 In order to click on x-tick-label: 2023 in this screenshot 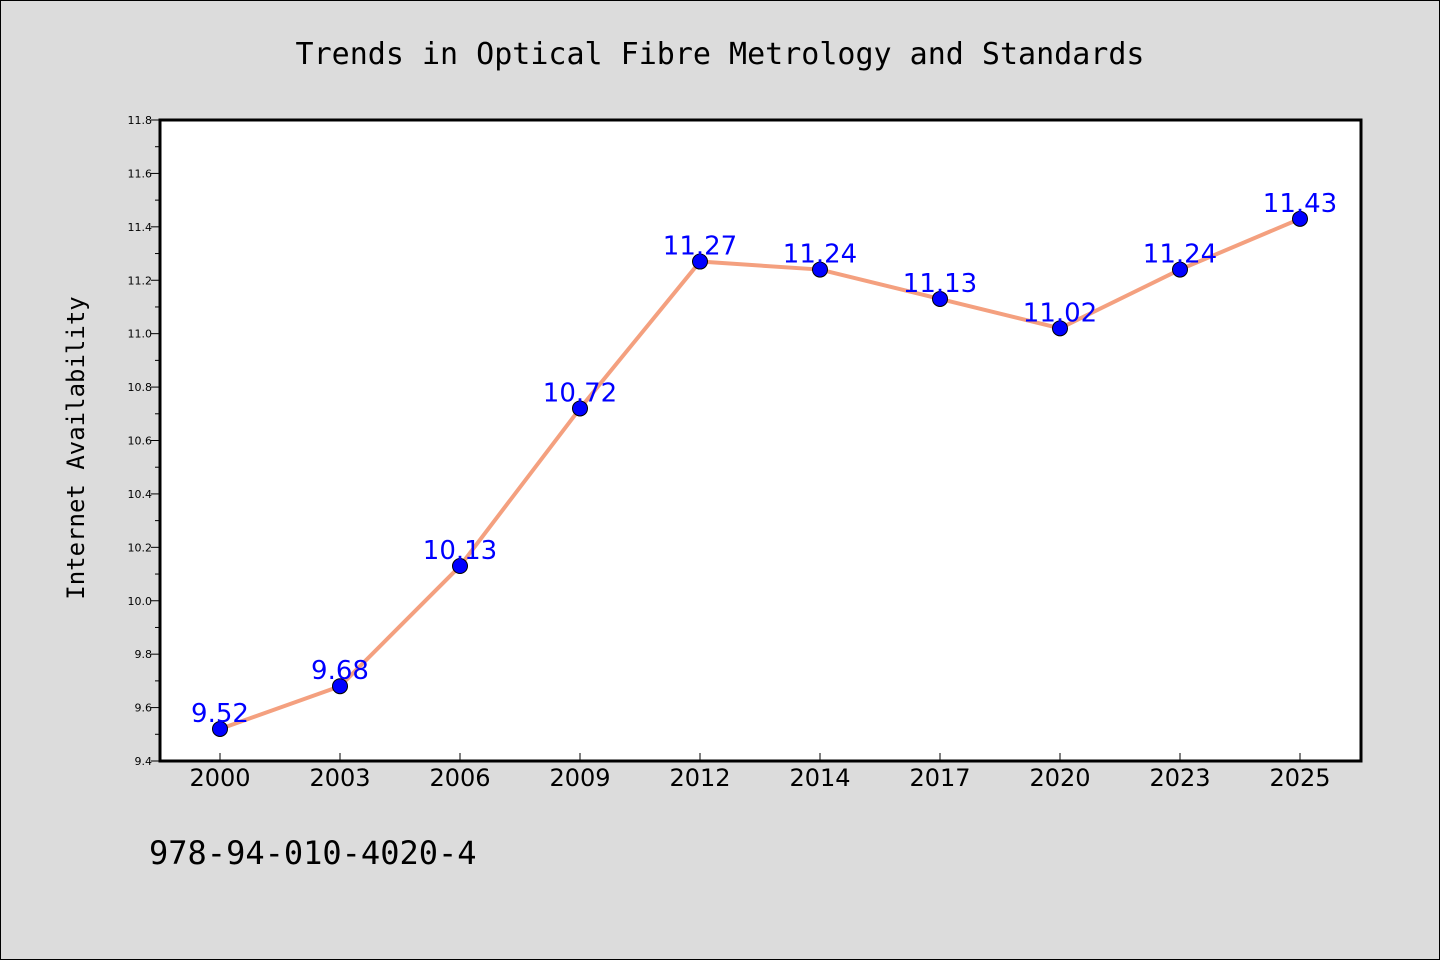, I will do `click(1179, 778)`.